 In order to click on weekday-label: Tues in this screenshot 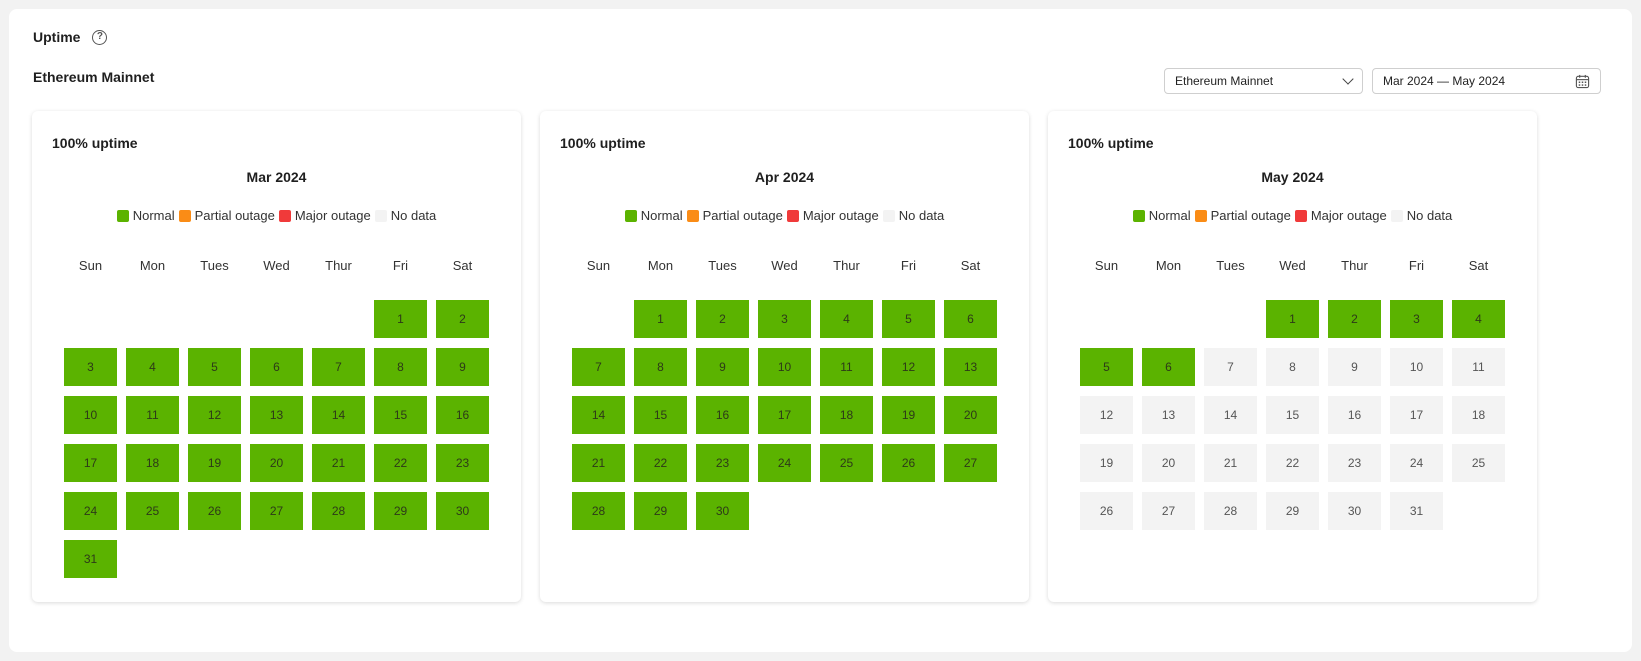, I will do `click(214, 265)`.